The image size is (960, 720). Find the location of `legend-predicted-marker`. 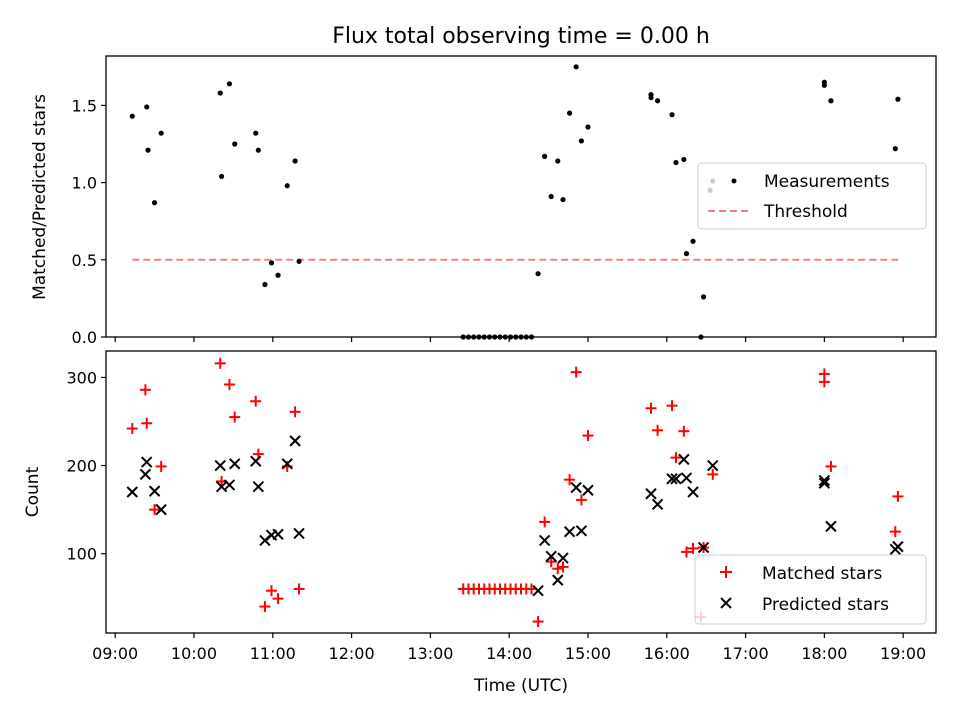

legend-predicted-marker is located at coordinates (726, 603).